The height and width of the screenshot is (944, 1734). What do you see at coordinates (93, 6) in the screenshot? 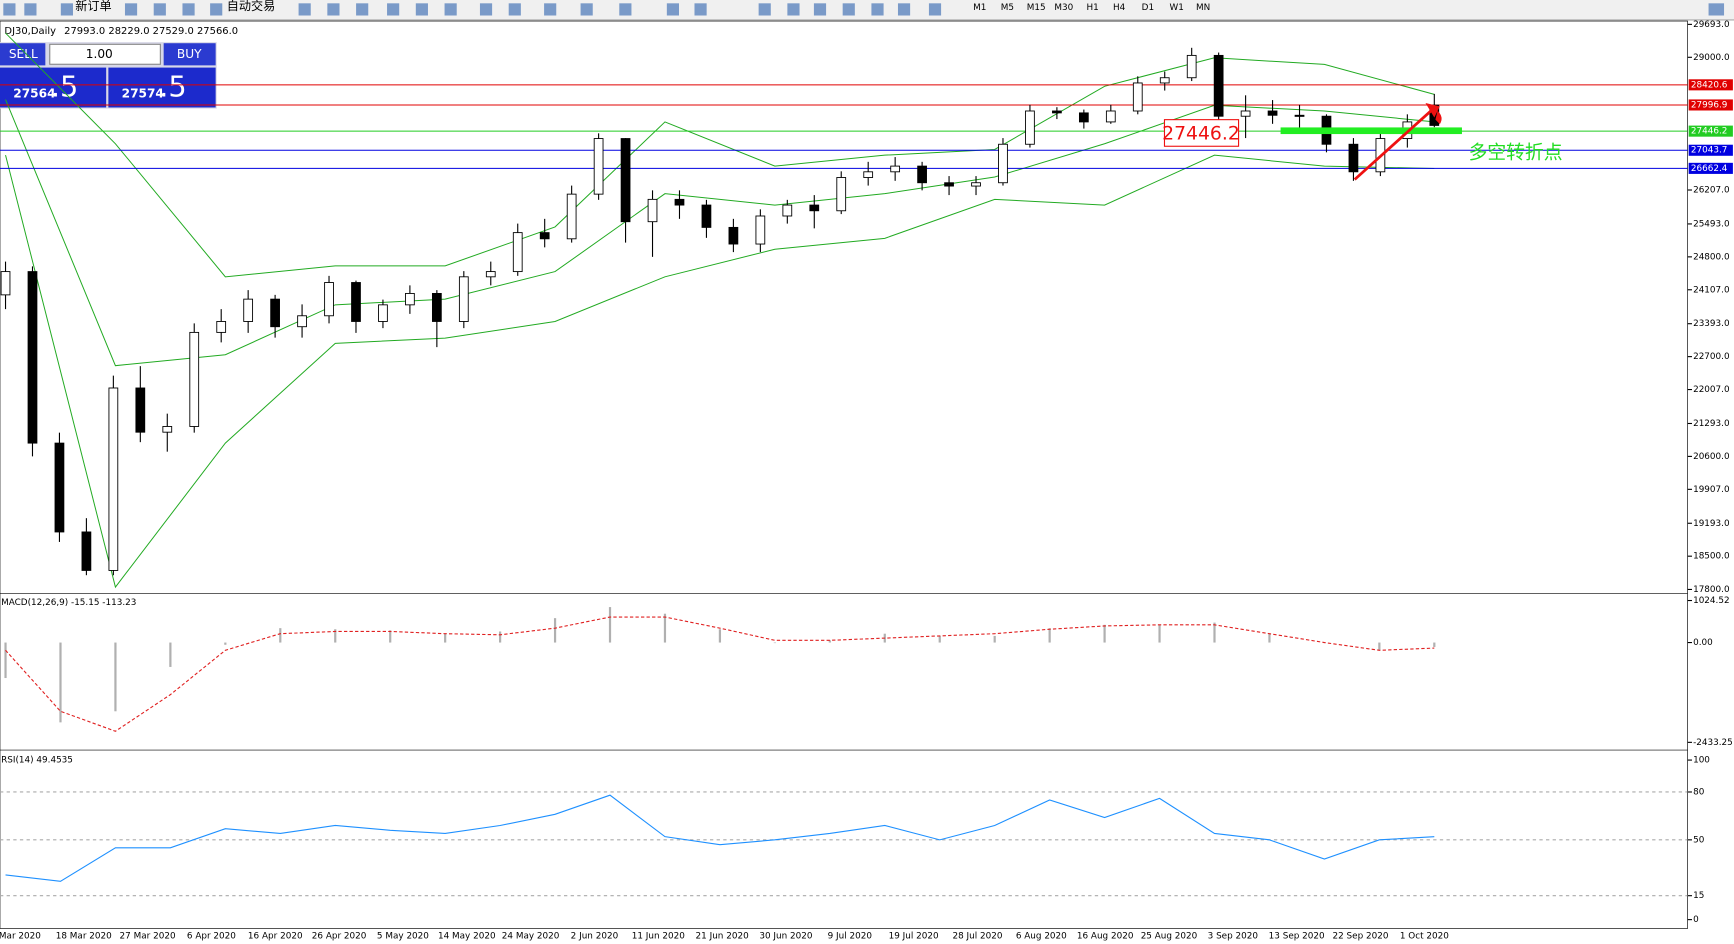
I see `new-order-button: 新订单` at bounding box center [93, 6].